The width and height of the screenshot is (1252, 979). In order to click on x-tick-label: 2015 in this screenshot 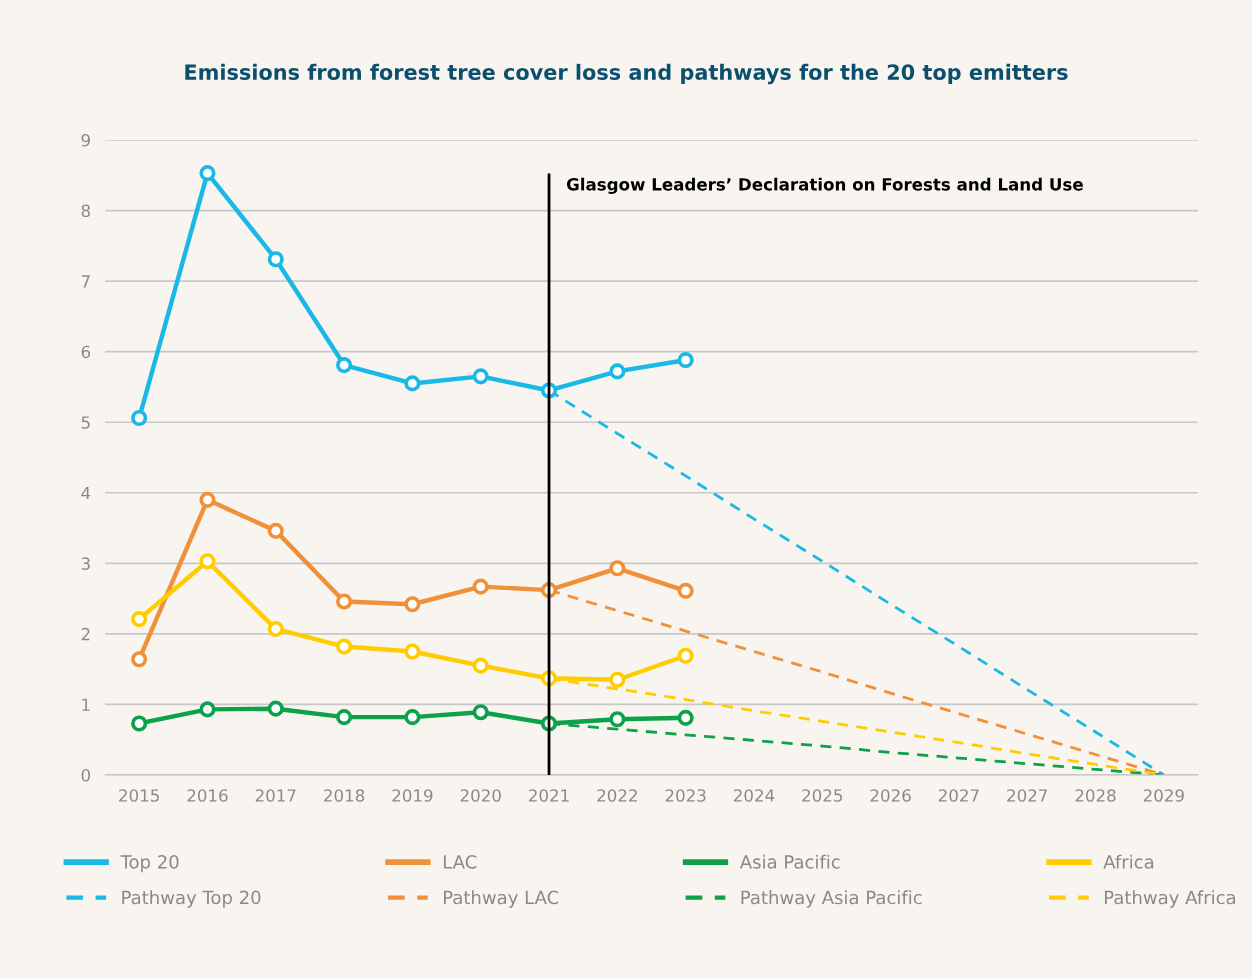, I will do `click(139, 795)`.